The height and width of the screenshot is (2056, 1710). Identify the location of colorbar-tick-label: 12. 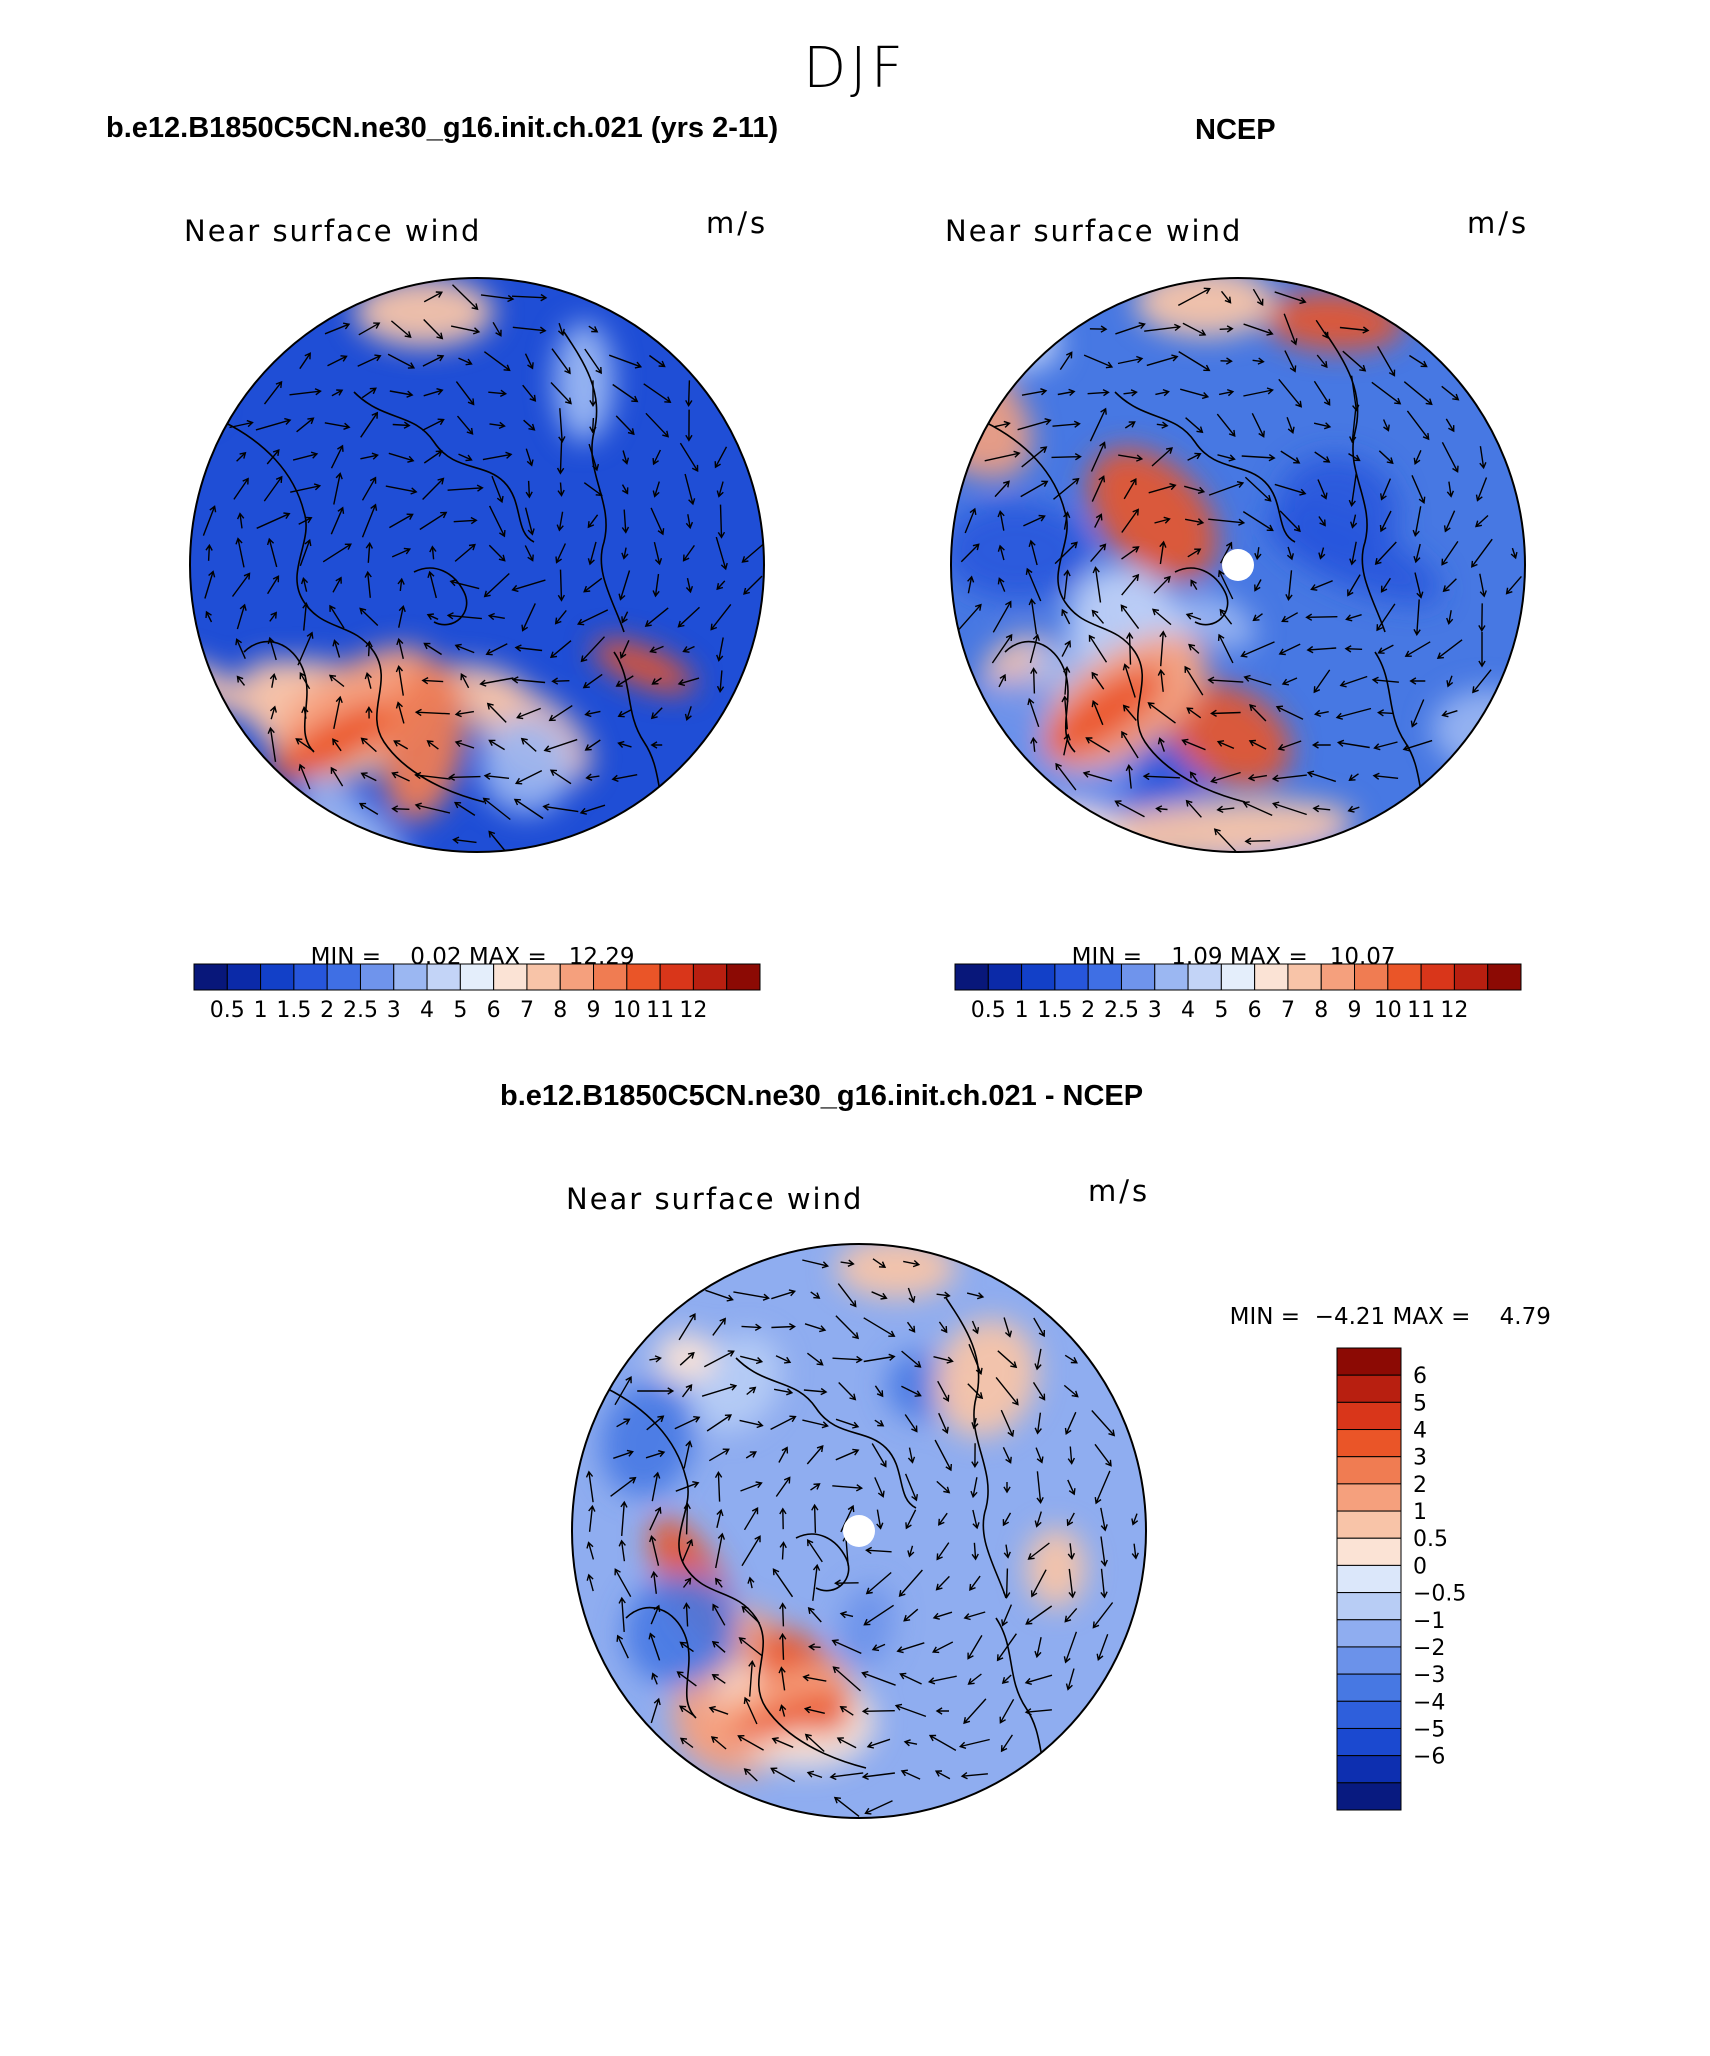
(1454, 1010).